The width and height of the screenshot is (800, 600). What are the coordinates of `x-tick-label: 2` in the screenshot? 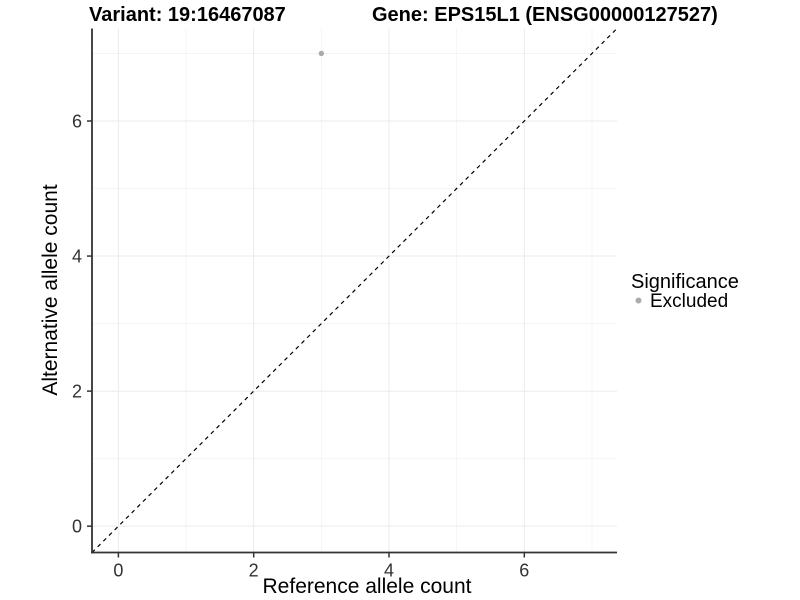 It's located at (254, 571).